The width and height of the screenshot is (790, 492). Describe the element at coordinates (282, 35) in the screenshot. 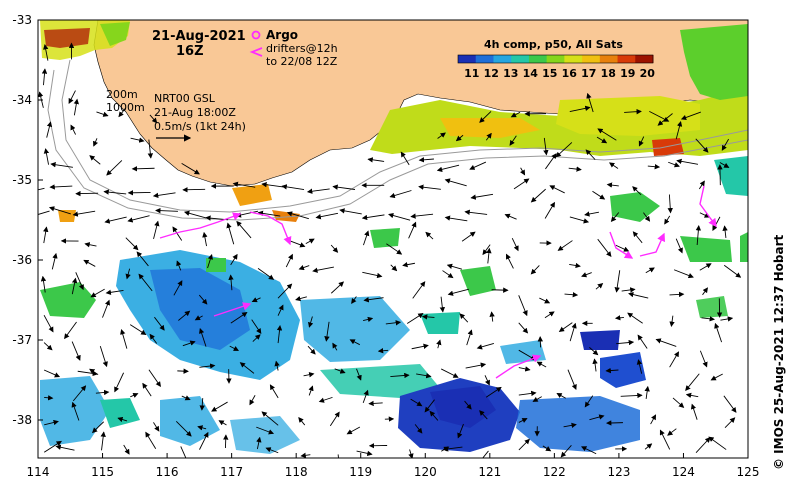

I see `argo-label: Argo` at that location.